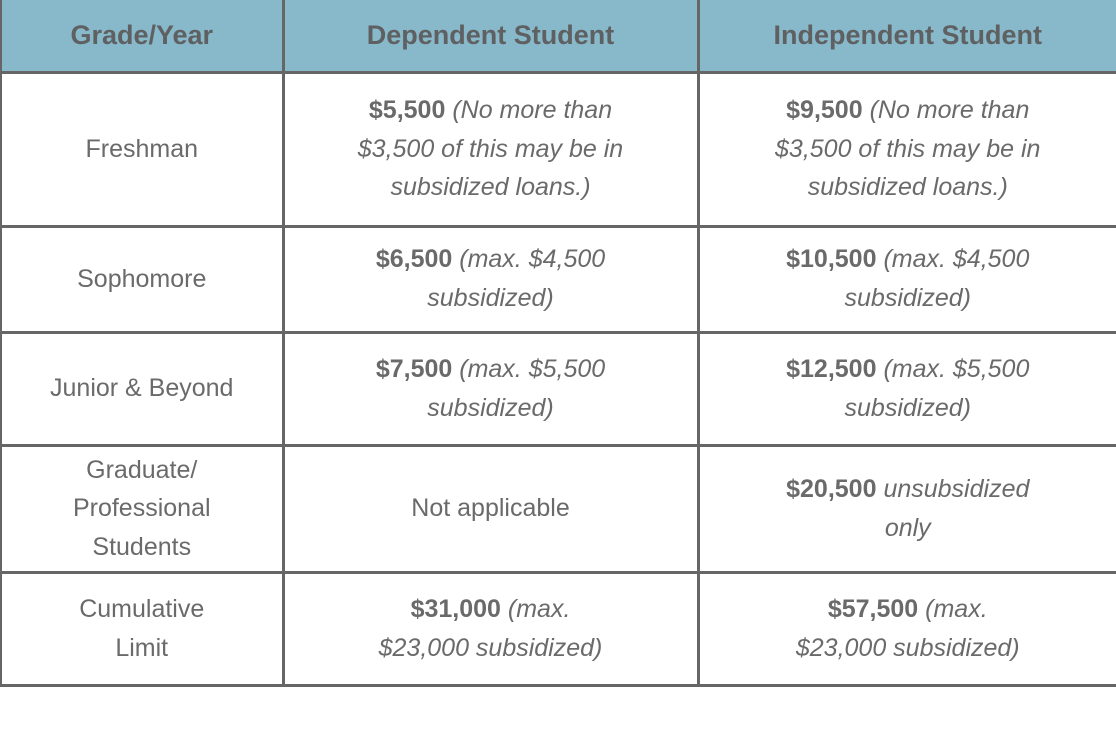  I want to click on dependent-cell: $6,500 (max. $4,500 subsidized), so click(490, 279).